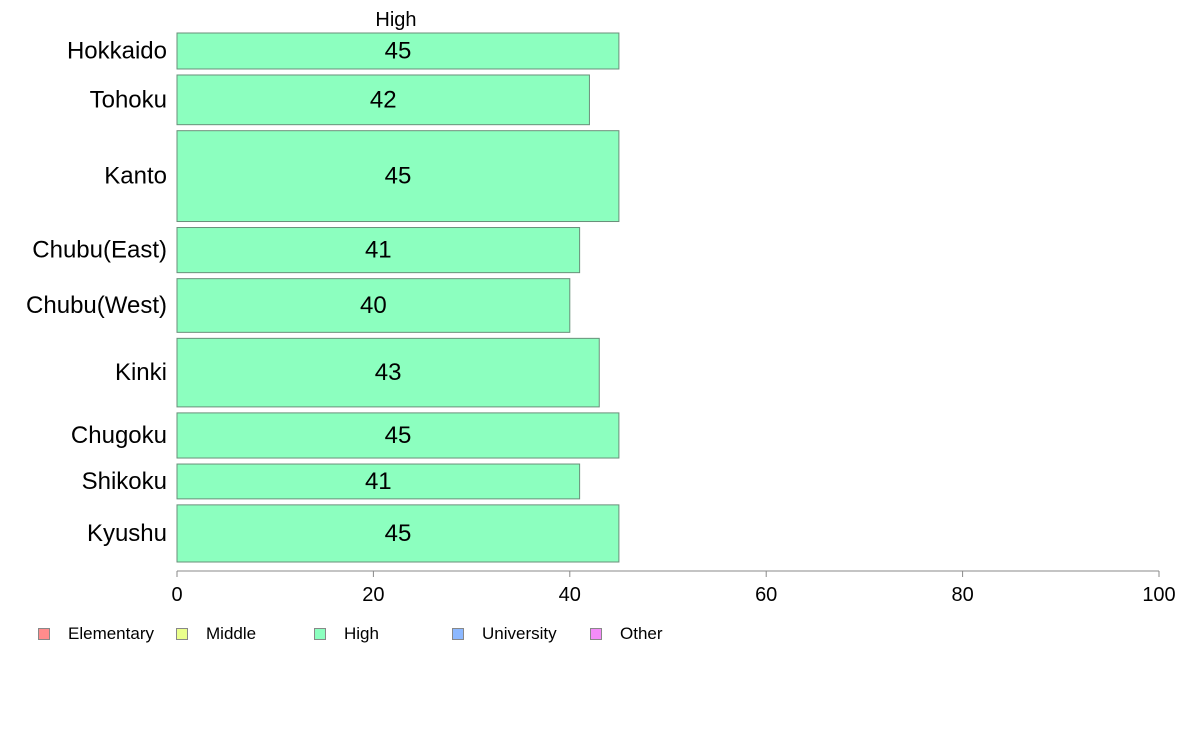  I want to click on legend-item-elementary: Elementary, so click(107, 634).